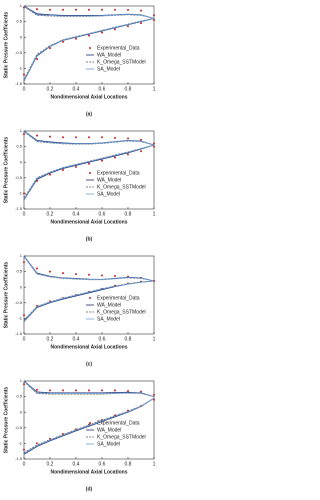 This screenshot has height=500, width=320. I want to click on caption: (b), so click(89, 239).